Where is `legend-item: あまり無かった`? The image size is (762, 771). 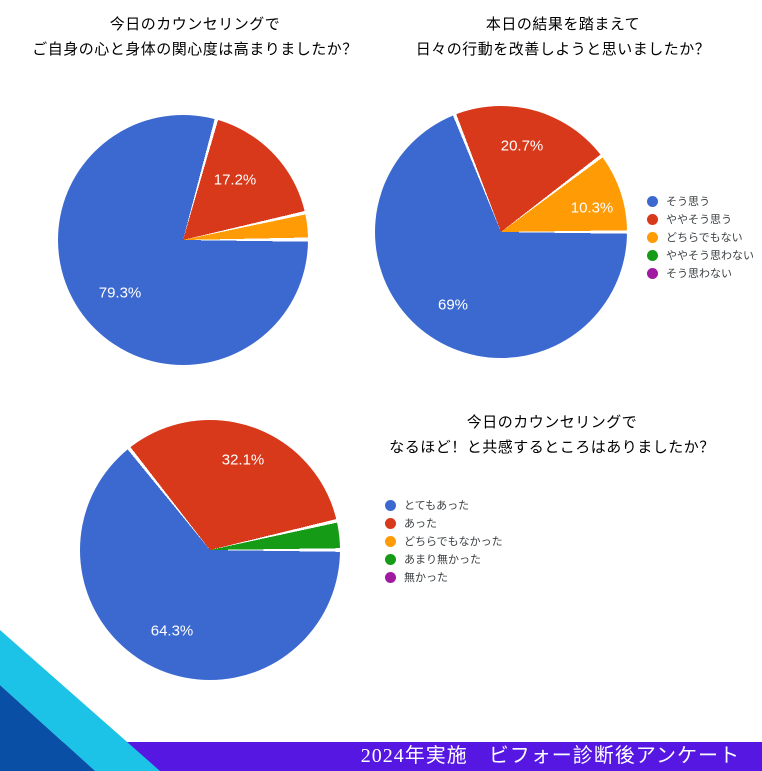 legend-item: あまり無かった is located at coordinates (444, 559).